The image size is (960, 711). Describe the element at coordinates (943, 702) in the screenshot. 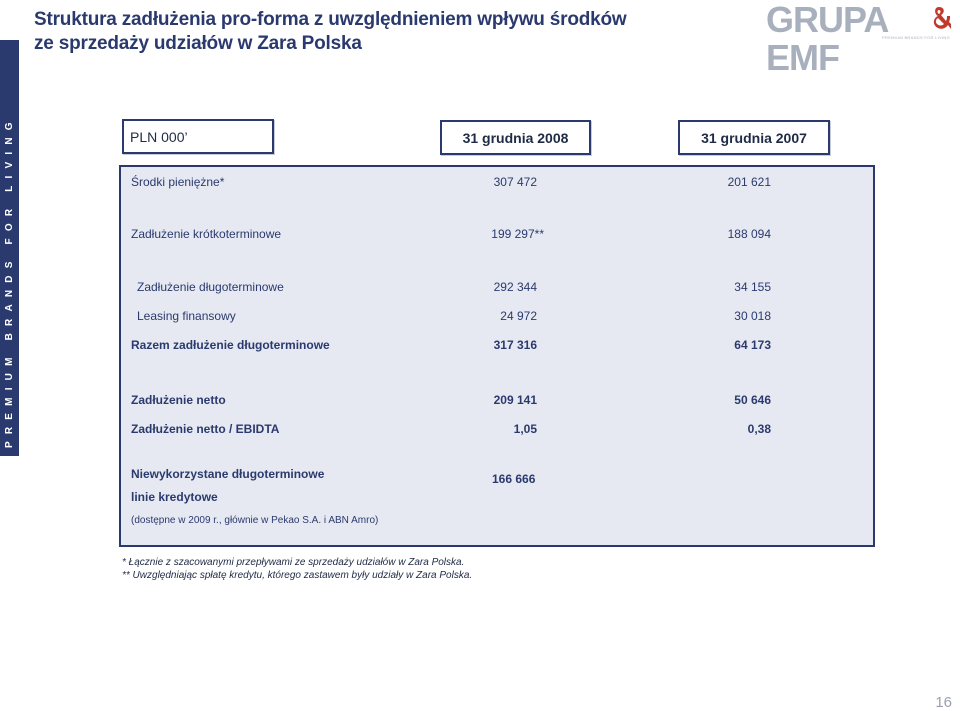

I see `page-number: 16` at that location.